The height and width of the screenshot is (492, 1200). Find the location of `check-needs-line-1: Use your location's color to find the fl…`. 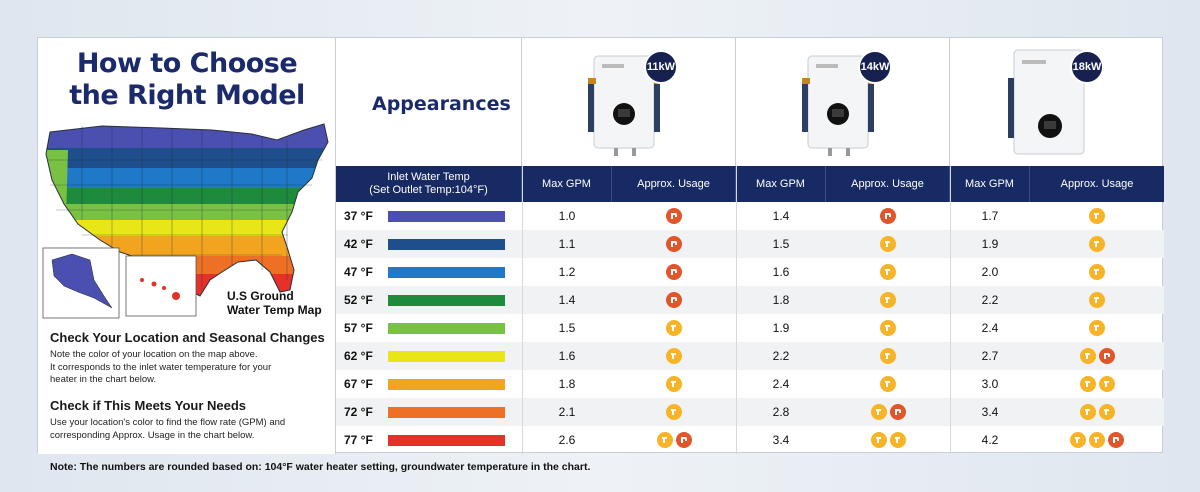

check-needs-line-1: Use your location's color to find the fl… is located at coordinates (168, 422).